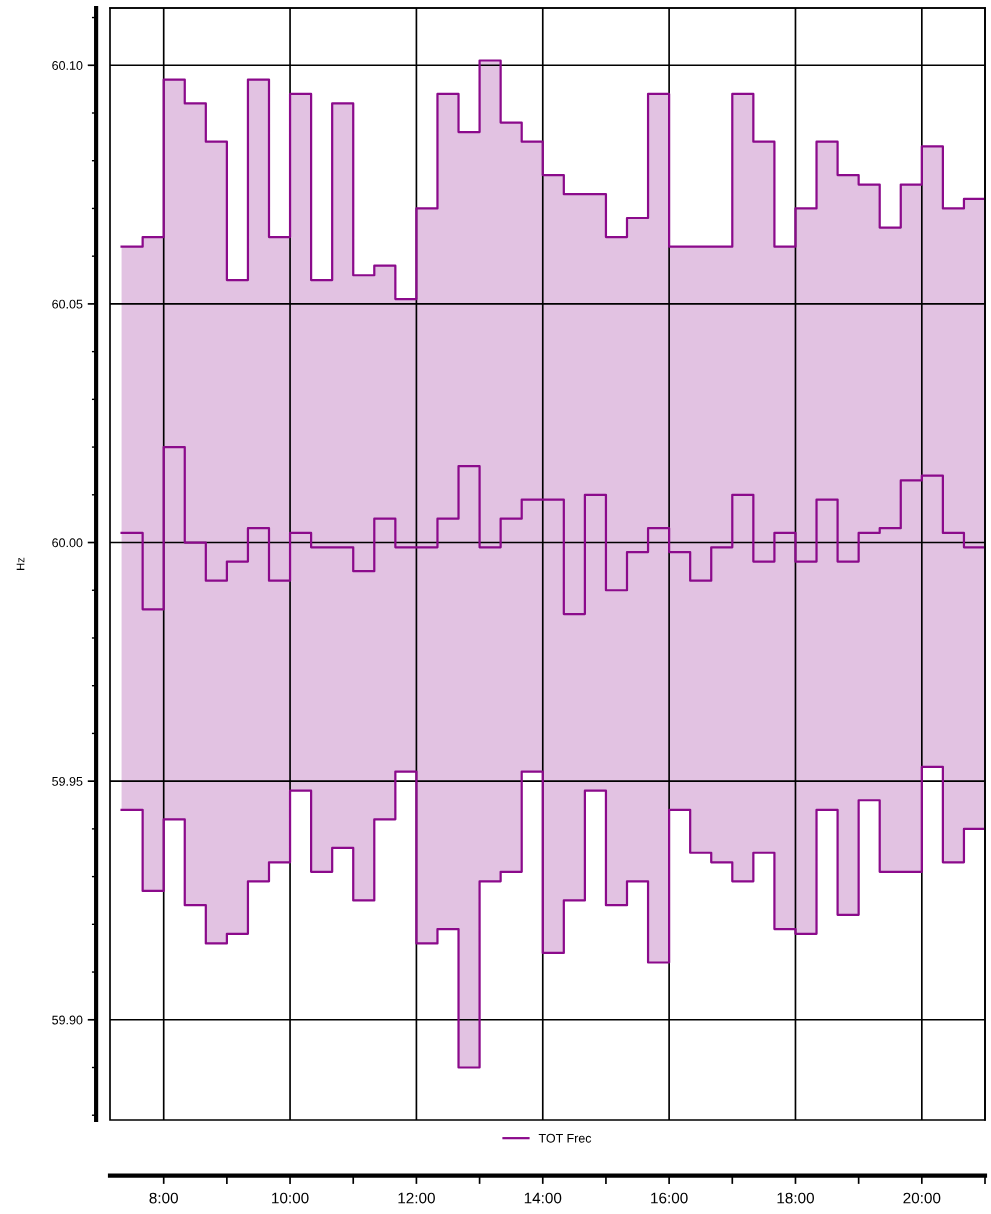 The height and width of the screenshot is (1214, 991). I want to click on y-axis-title: Hz, so click(20, 563).